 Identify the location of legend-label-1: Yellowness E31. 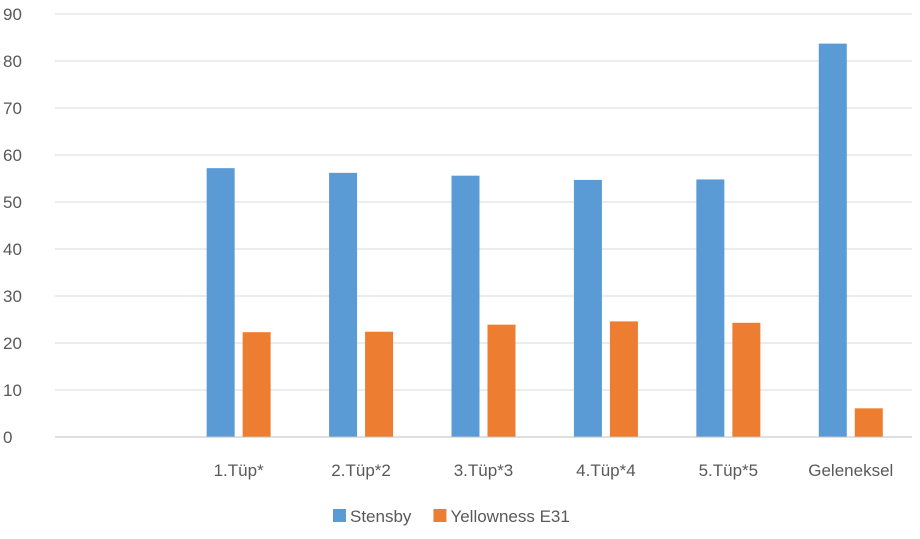
(509, 516).